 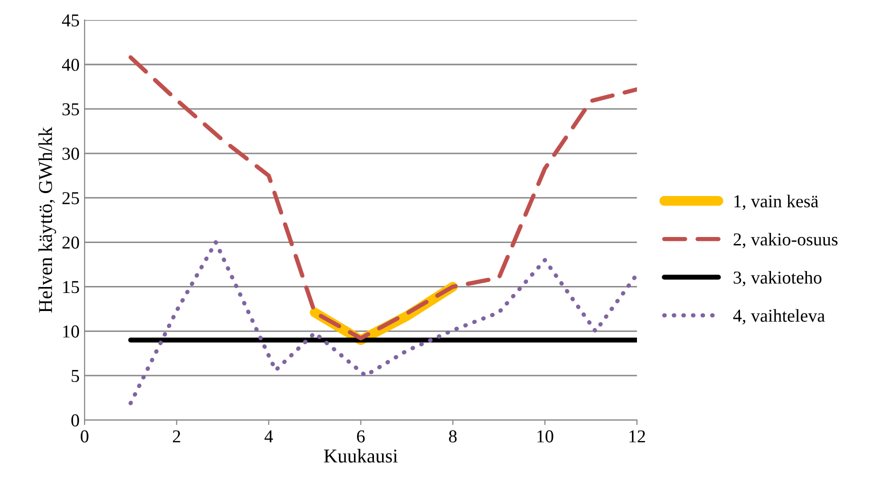 I want to click on x-tick-label: 0, so click(x=84, y=436).